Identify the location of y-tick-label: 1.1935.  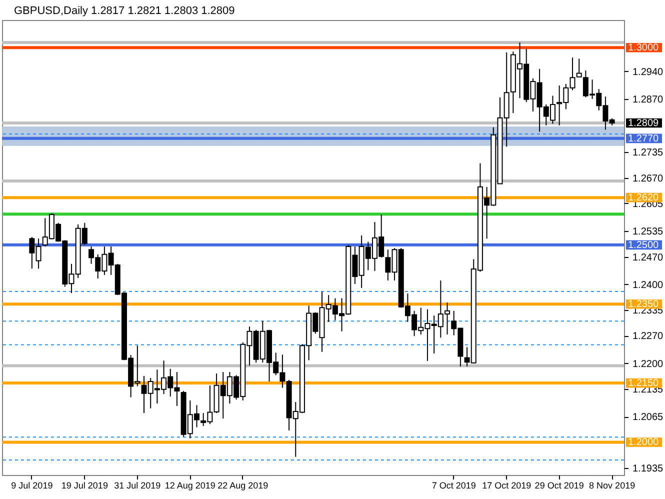
(648, 468).